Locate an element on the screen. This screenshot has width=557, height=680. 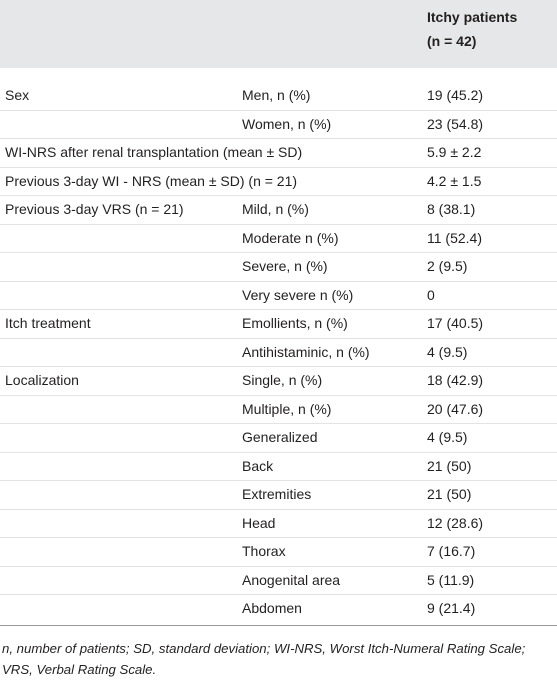
cell-value: 12 (28.6) is located at coordinates (455, 522).